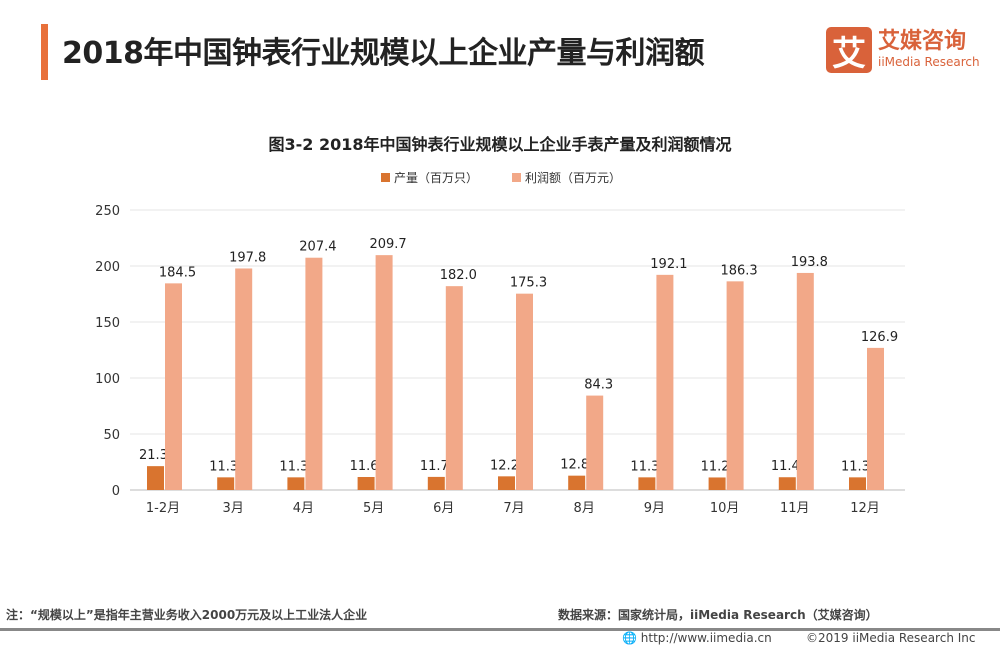  Describe the element at coordinates (584, 508) in the screenshot. I see `x-tick-label: 8月` at that location.